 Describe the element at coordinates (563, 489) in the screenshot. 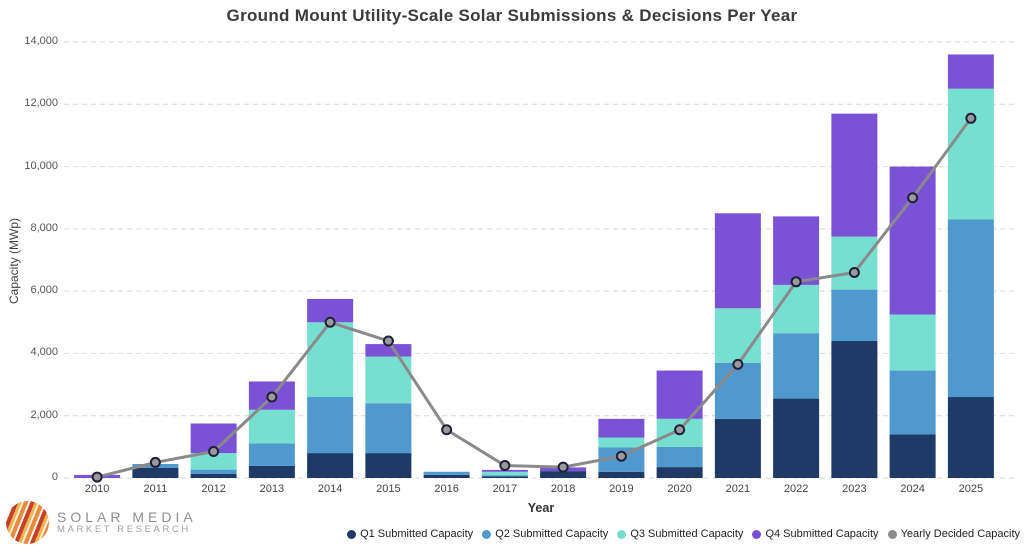

I see `x-tick-label-2018: 2018` at that location.